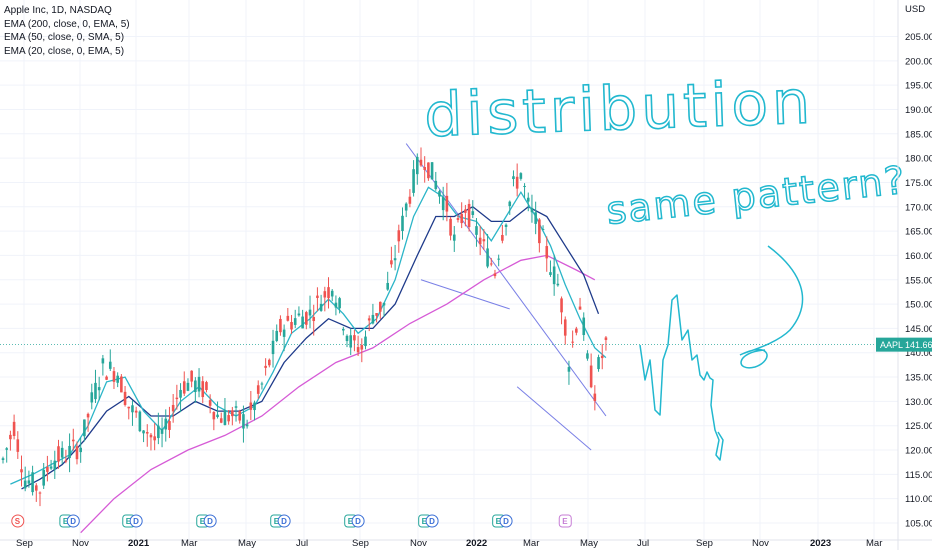  I want to click on legend-ema20: EMA (20, close, 0, EMA, 5), so click(64, 51).